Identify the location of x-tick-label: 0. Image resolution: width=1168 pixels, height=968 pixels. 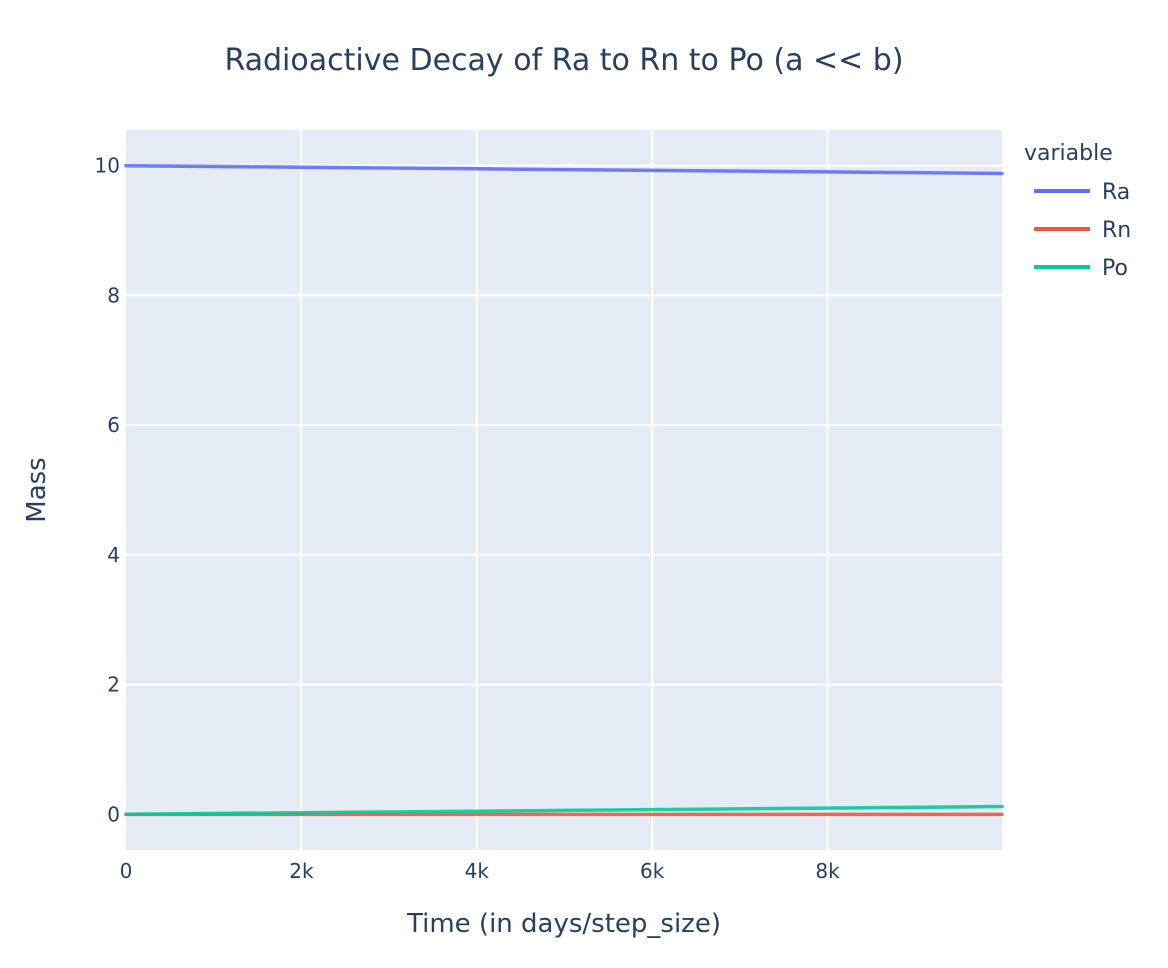
(126, 871).